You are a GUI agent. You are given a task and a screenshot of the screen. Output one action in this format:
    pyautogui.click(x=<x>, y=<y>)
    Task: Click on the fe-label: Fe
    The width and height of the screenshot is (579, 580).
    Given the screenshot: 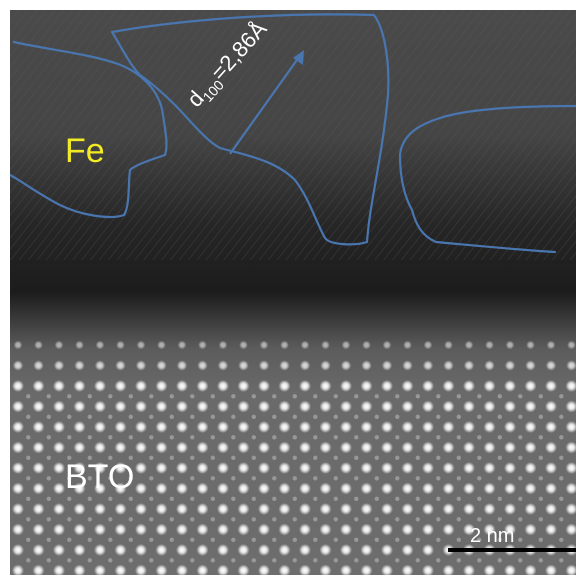 What is the action you would take?
    pyautogui.click(x=85, y=151)
    